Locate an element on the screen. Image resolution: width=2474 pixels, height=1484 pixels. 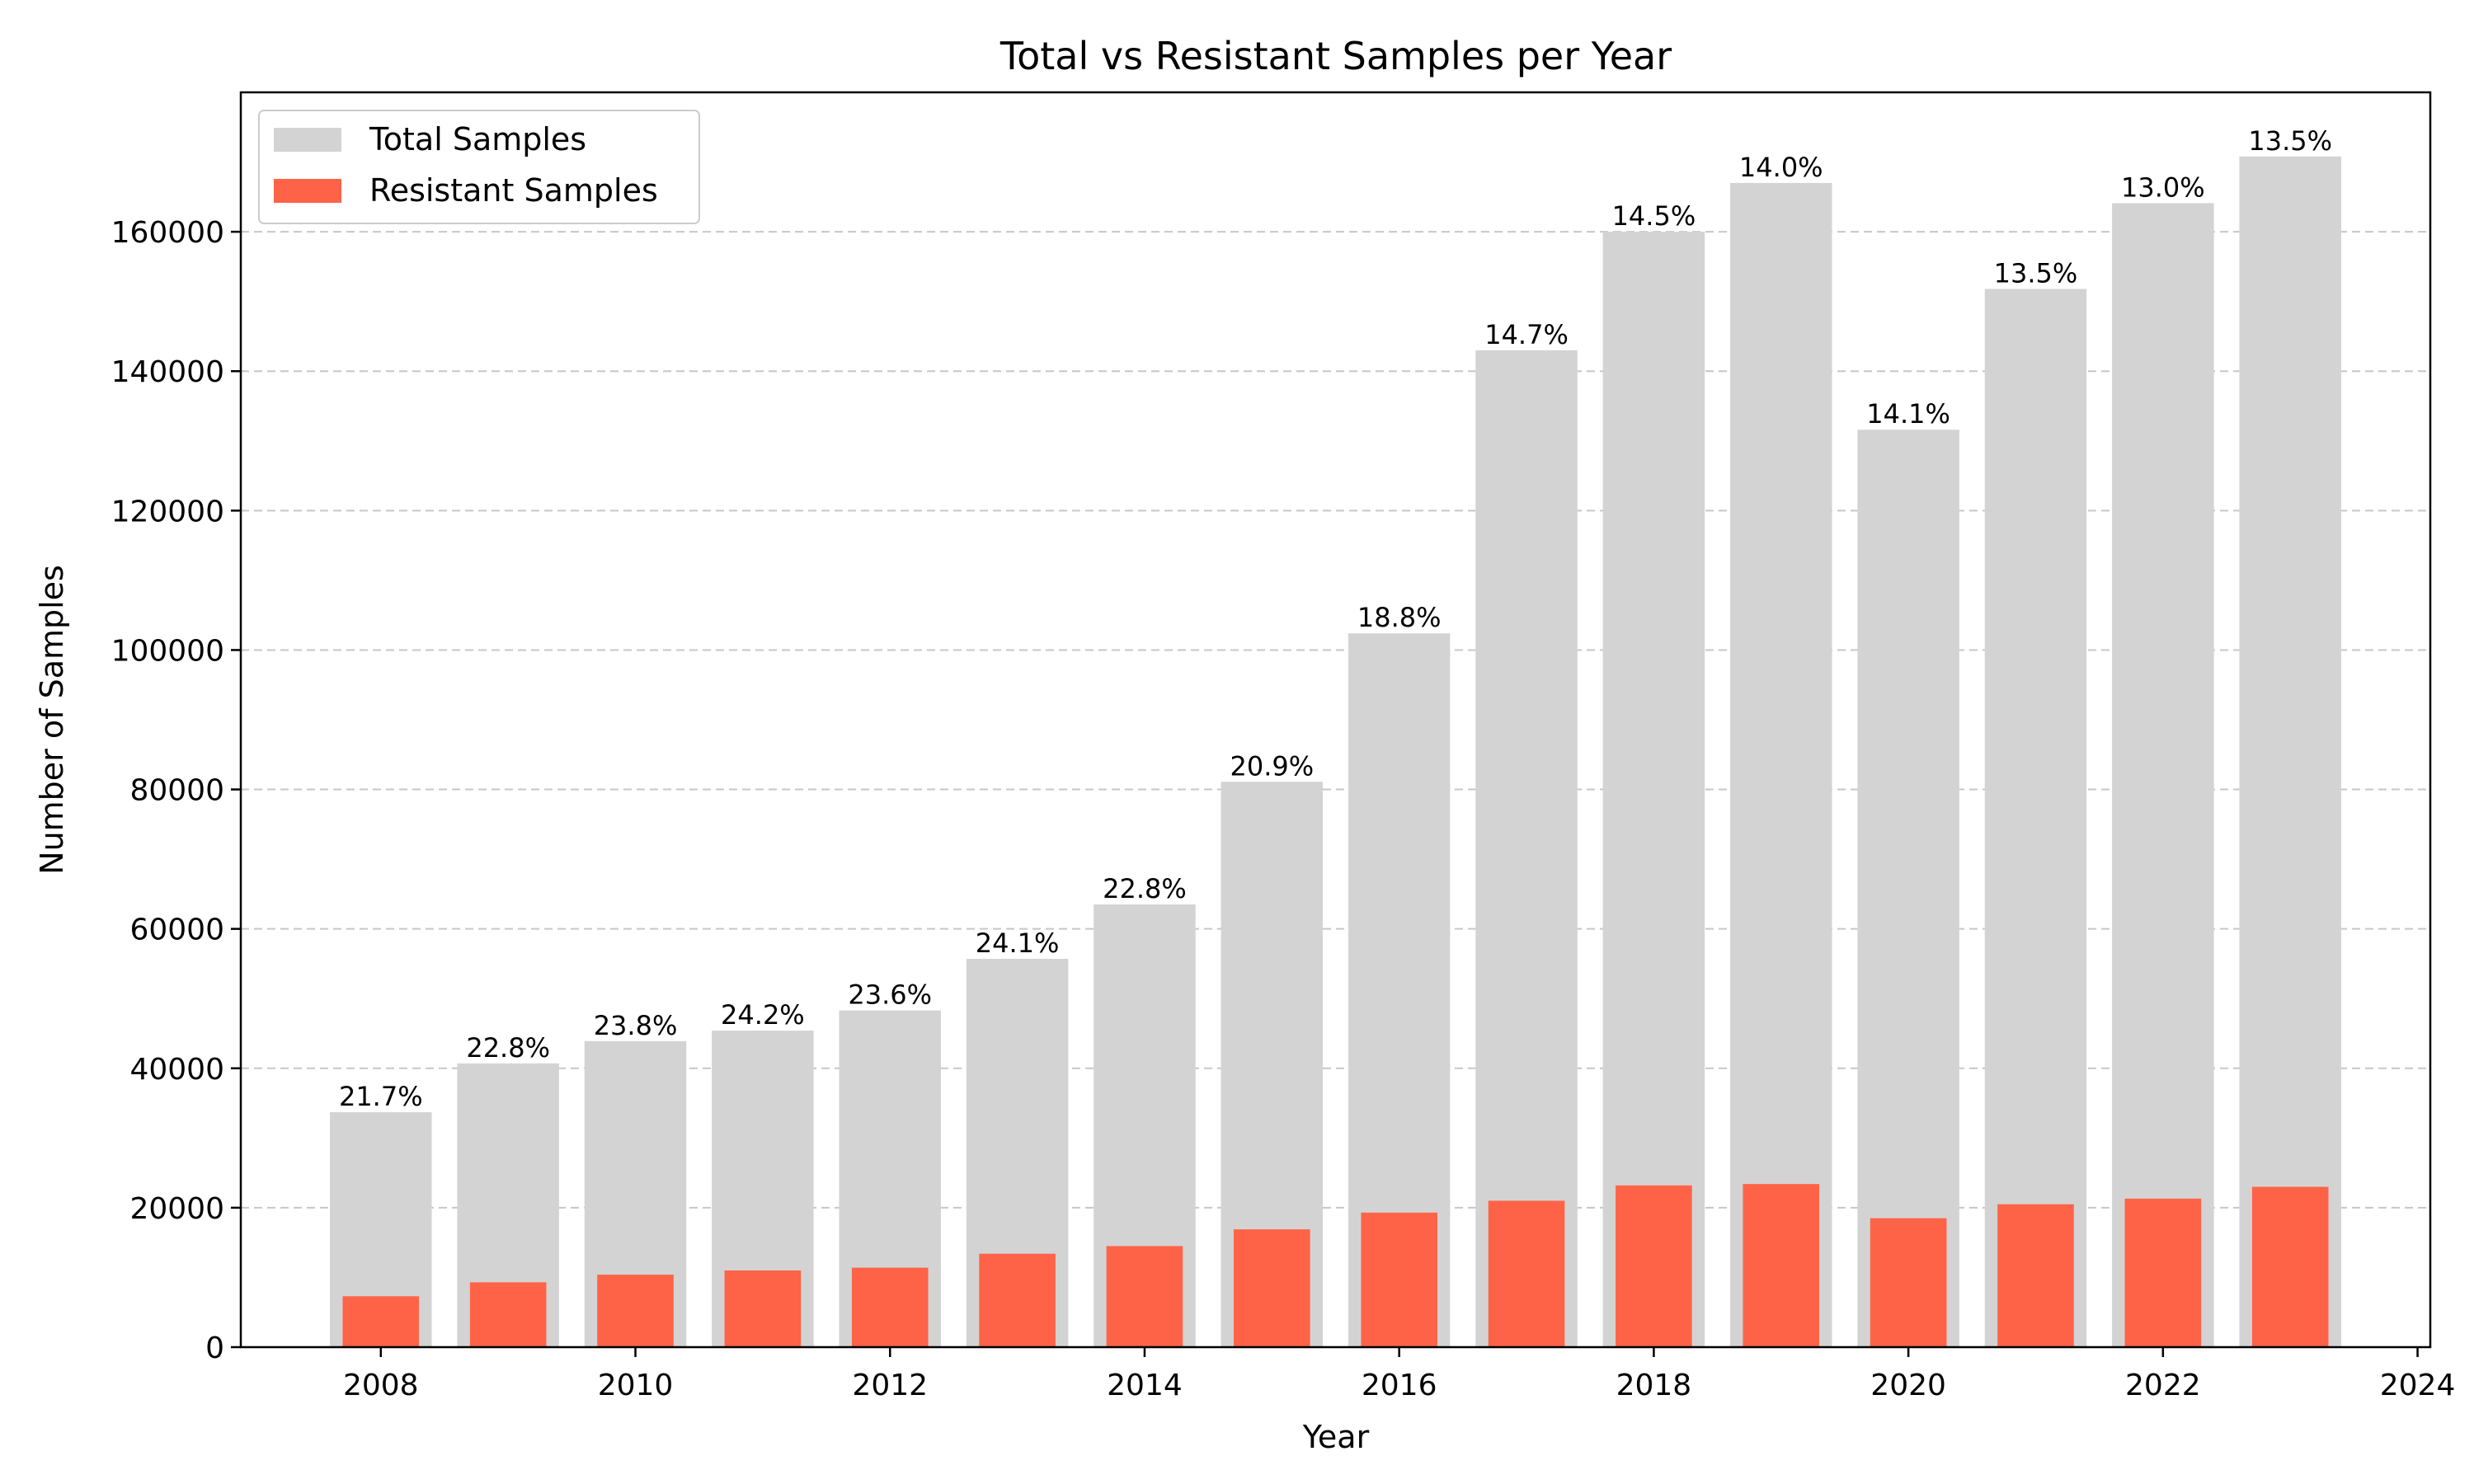
bar-percent-label: 14.5% is located at coordinates (1654, 216).